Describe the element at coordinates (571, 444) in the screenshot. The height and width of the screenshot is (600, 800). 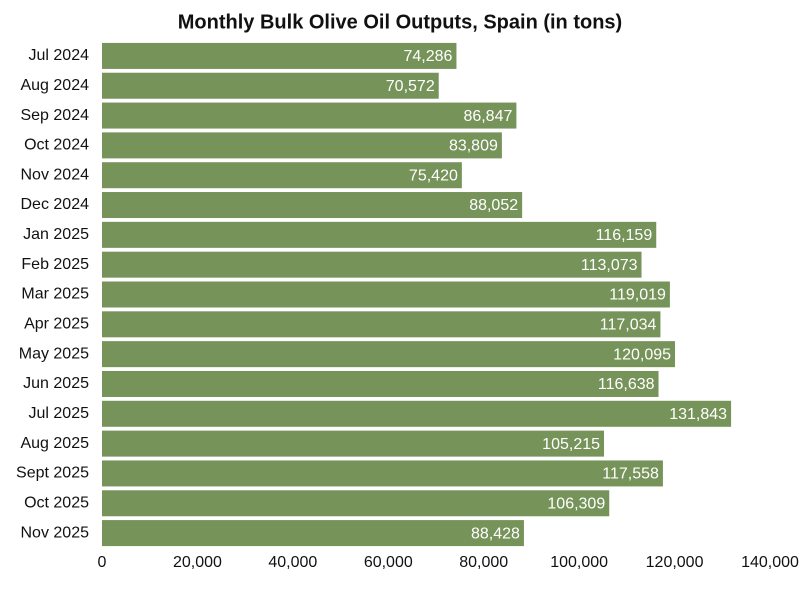
I see `value-label: 105,215` at that location.